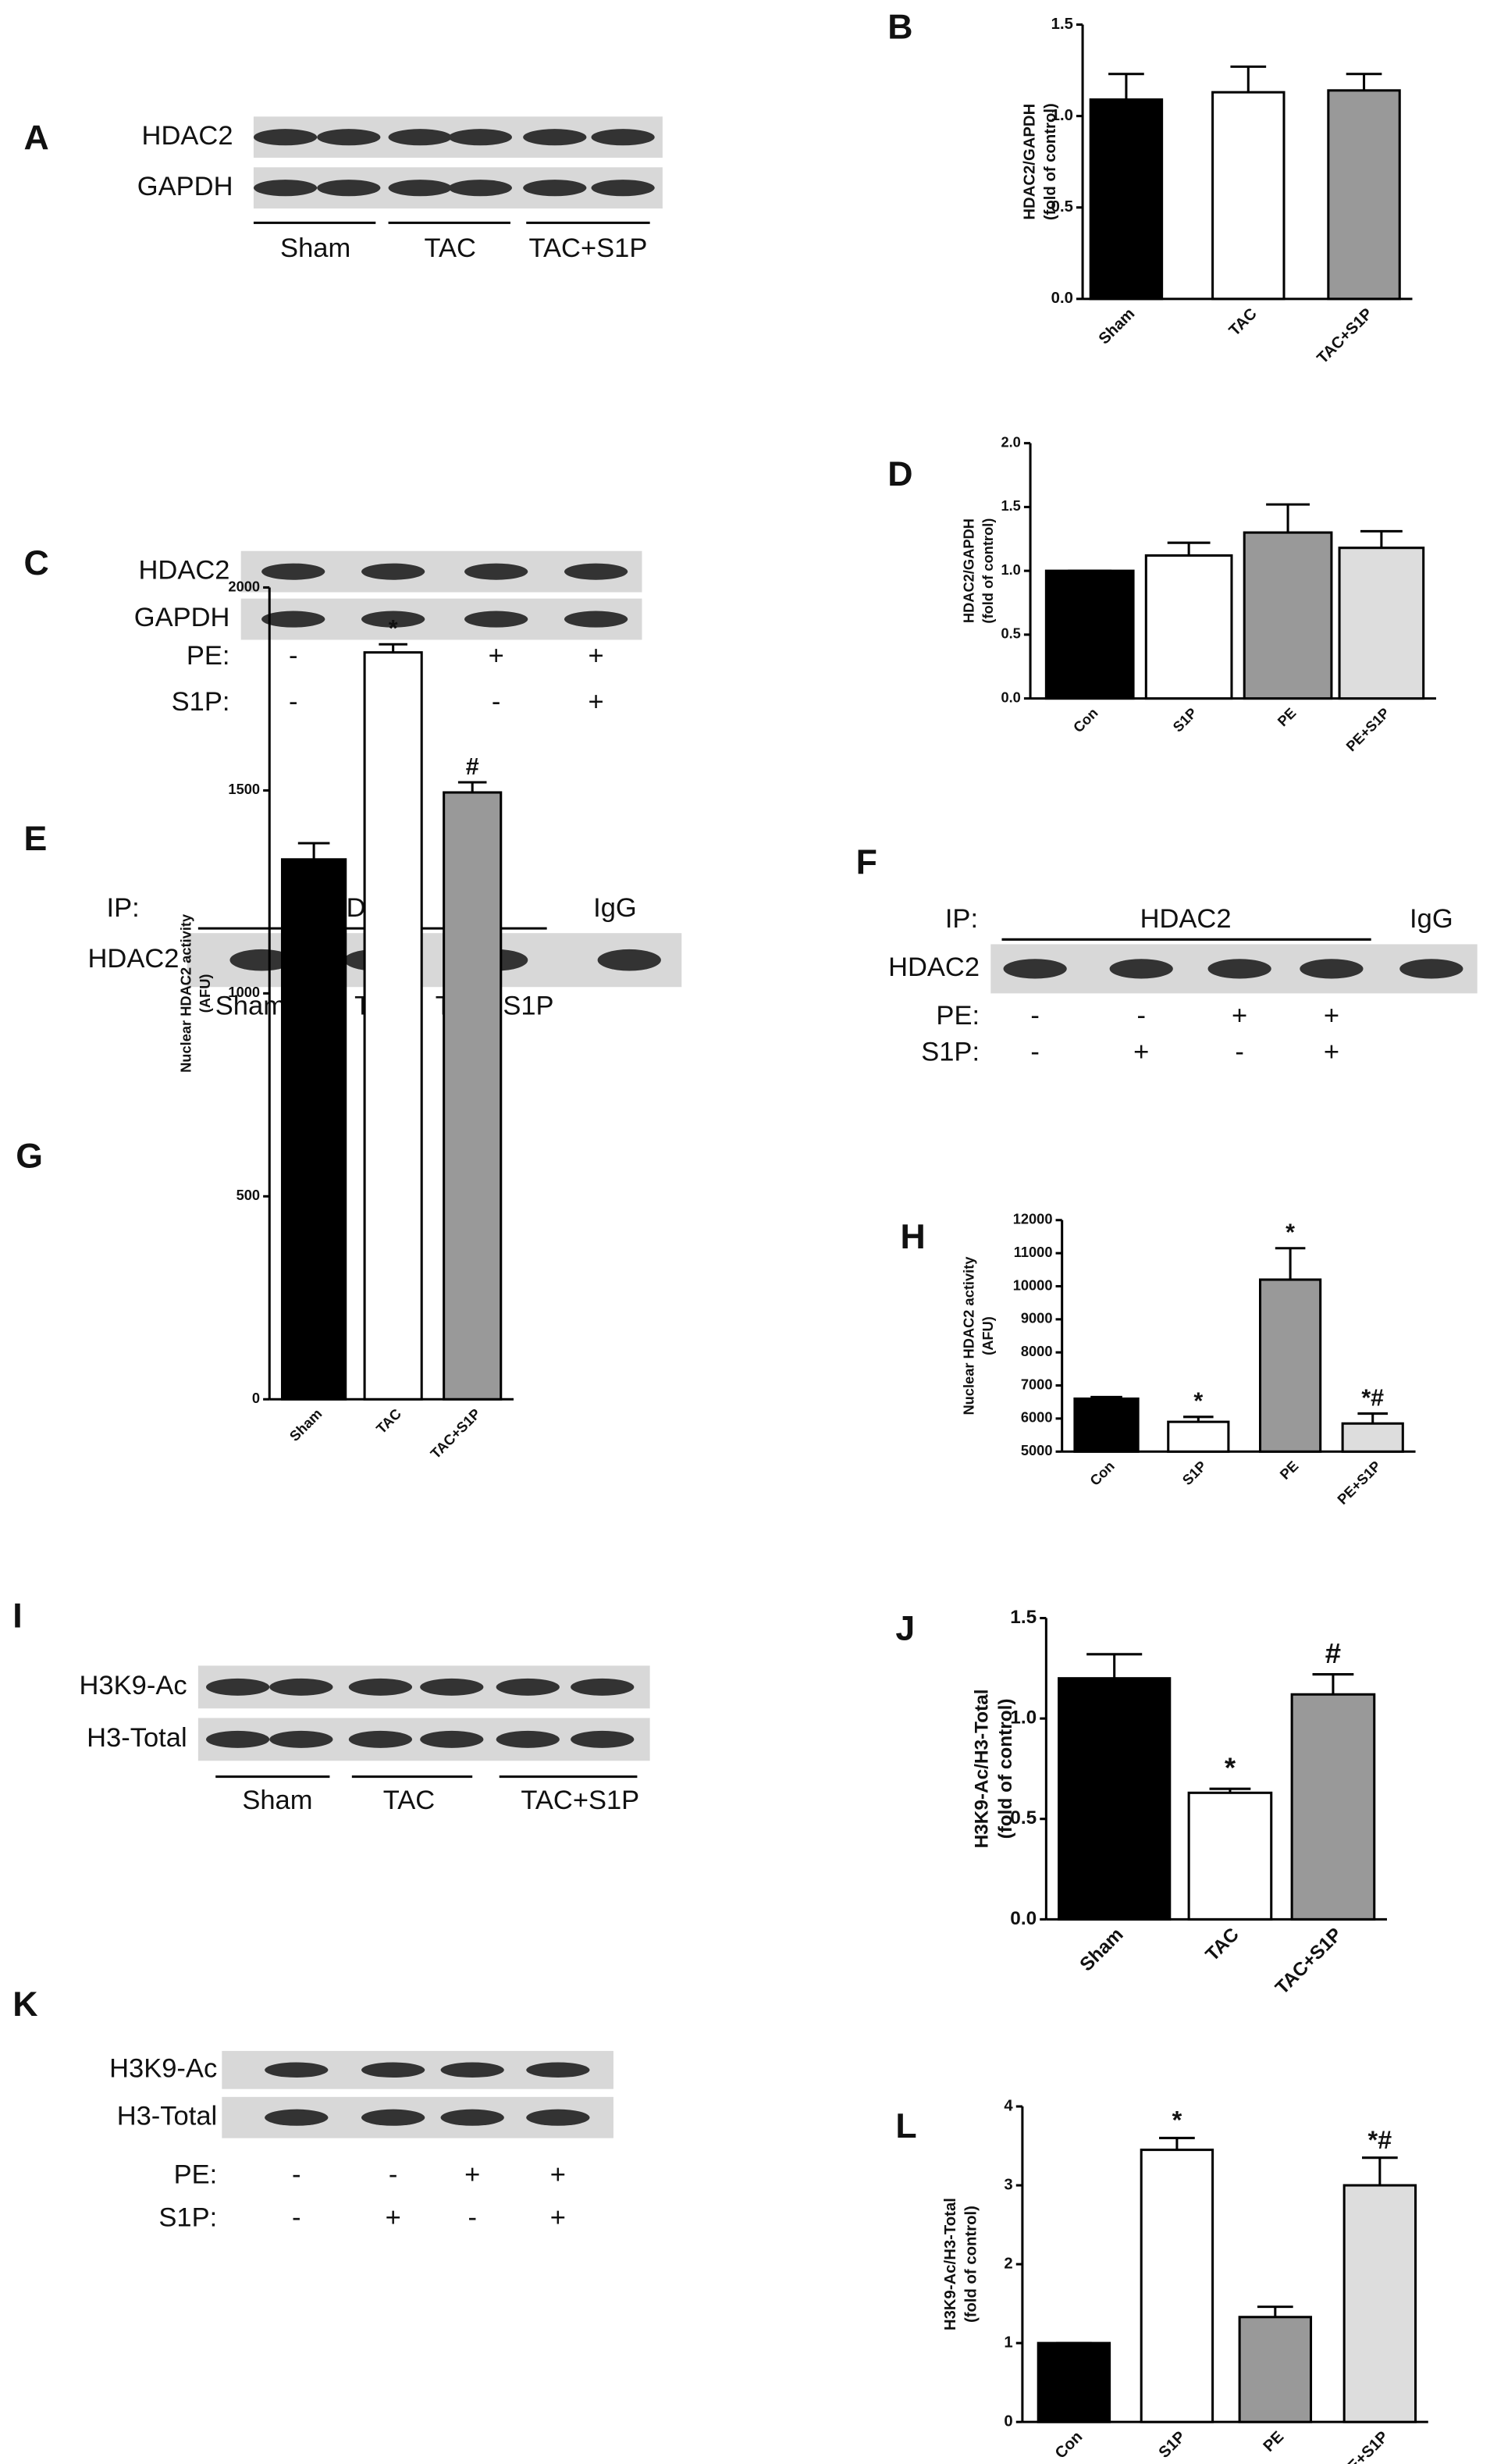 This screenshot has height=2464, width=1490. I want to click on y-tick-label: 9000, so click(1037, 1318).